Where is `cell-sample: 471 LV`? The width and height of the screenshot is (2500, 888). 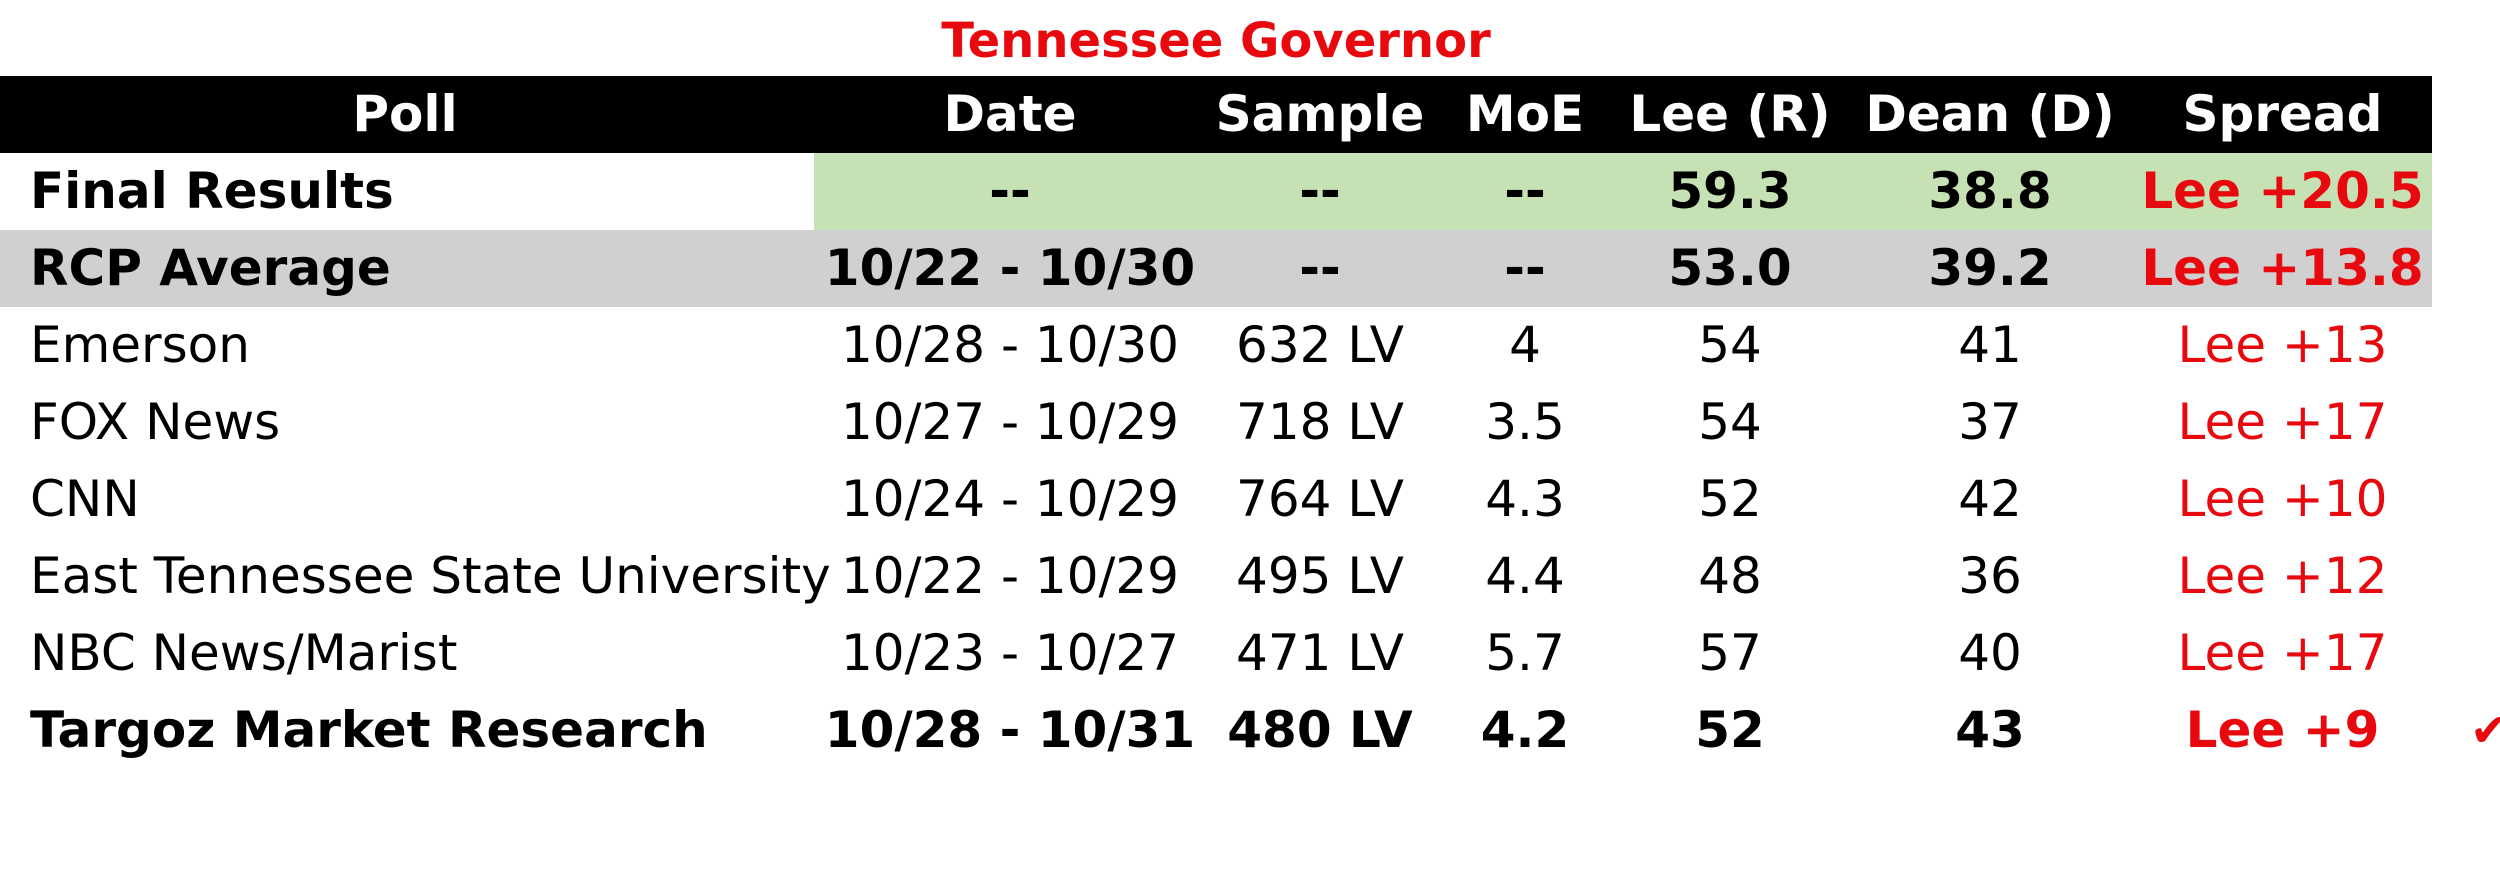
cell-sample: 471 LV is located at coordinates (1320, 653).